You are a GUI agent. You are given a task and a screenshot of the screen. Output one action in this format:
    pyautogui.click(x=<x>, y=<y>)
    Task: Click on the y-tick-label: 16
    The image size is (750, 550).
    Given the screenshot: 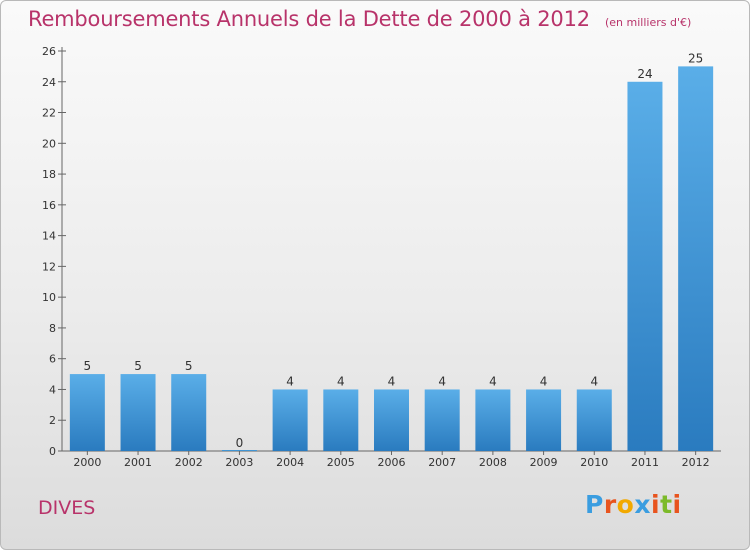 What is the action you would take?
    pyautogui.click(x=49, y=205)
    